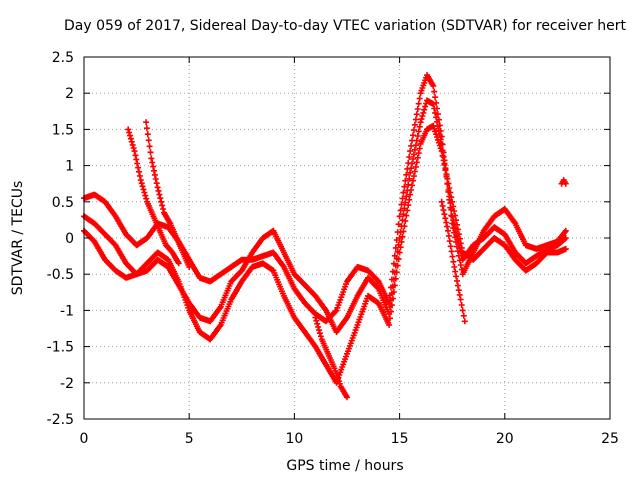  Describe the element at coordinates (84, 439) in the screenshot. I see `x-tick-label: 0` at that location.